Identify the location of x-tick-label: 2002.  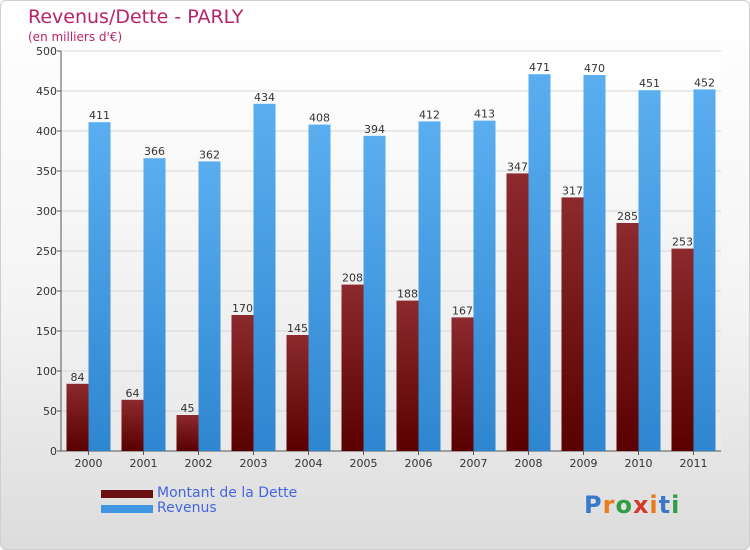
(199, 463).